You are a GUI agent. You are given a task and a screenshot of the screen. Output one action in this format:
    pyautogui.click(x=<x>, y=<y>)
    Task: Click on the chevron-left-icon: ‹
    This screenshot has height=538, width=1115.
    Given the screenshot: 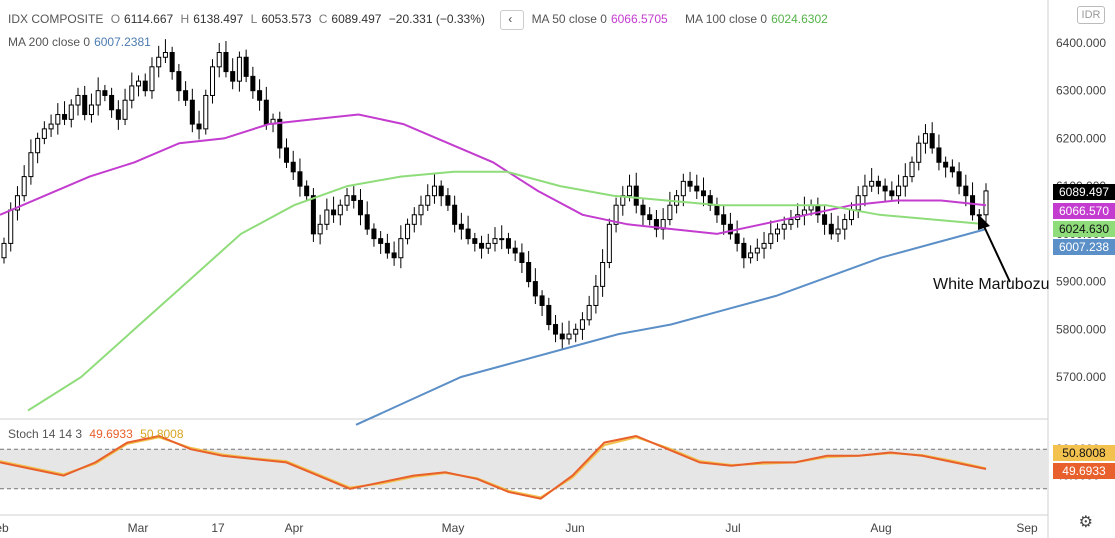 What is the action you would take?
    pyautogui.click(x=510, y=19)
    